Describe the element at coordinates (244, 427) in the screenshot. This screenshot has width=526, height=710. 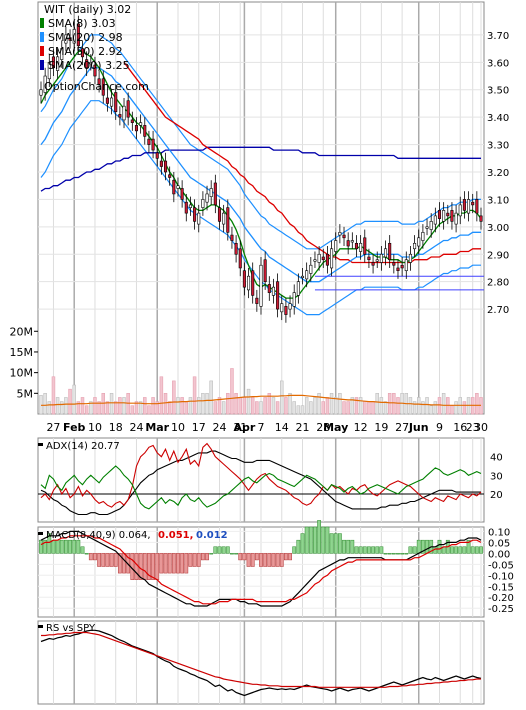
I see `x-tick-label: Apr` at that location.